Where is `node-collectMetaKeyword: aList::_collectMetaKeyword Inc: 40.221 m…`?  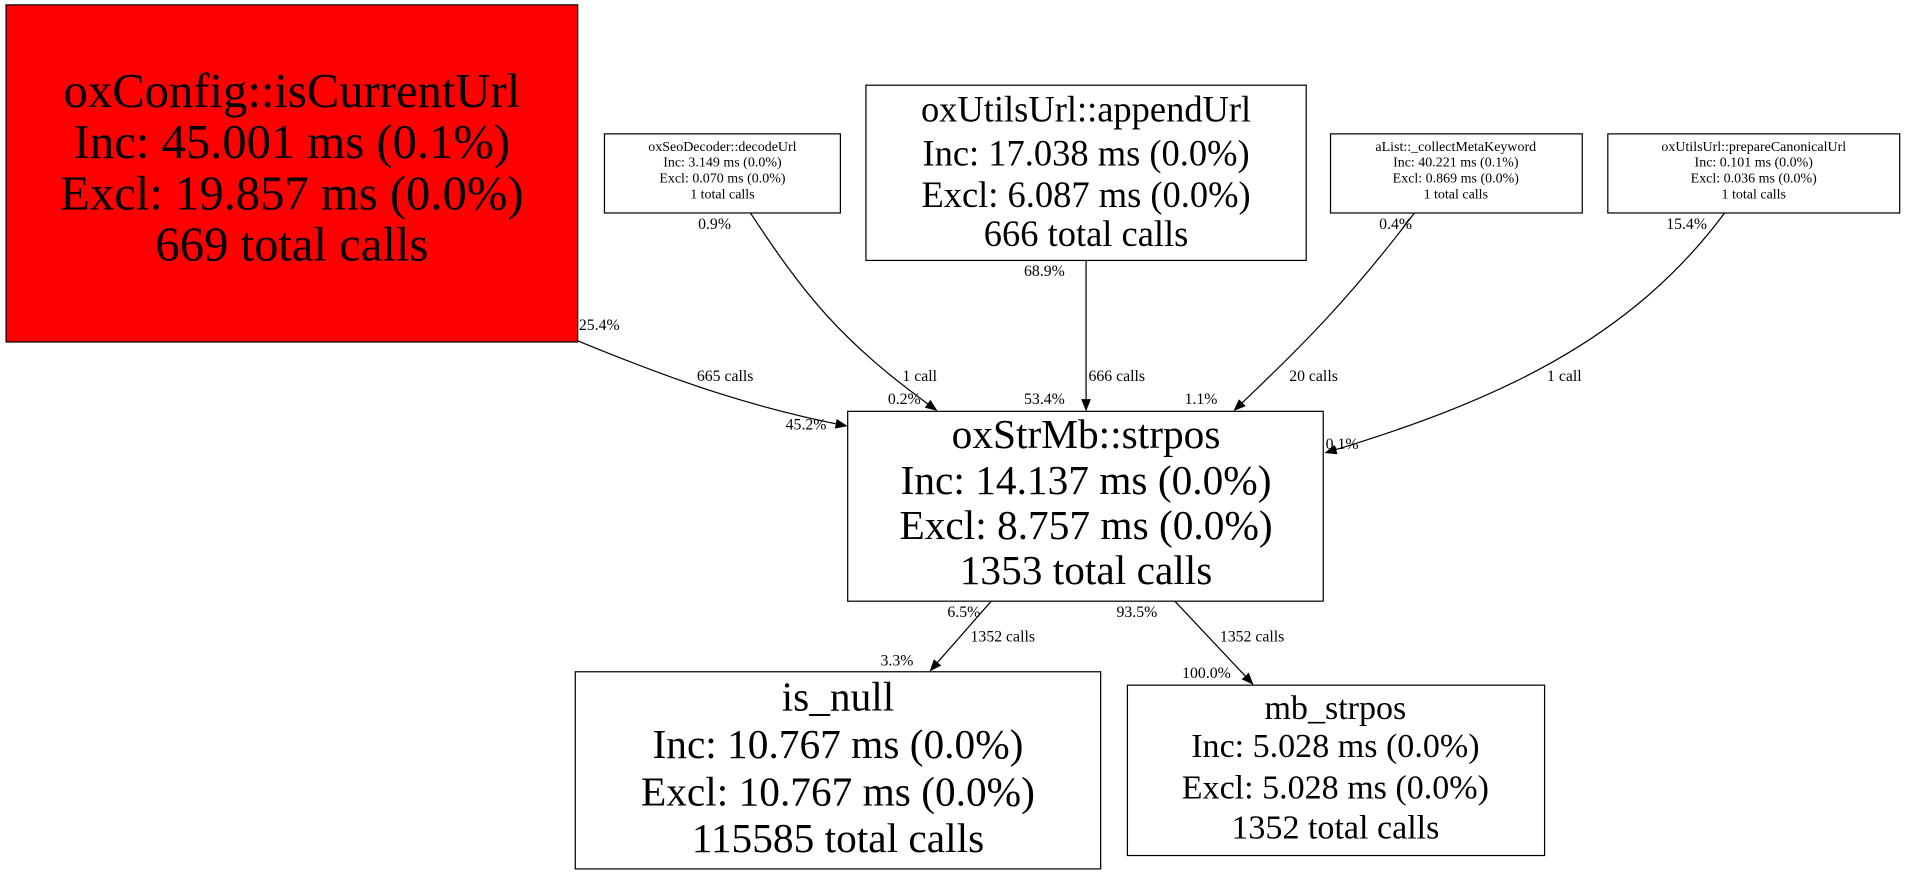
node-collectMetaKeyword: aList::_collectMetaKeyword Inc: 40.221 m… is located at coordinates (1456, 173).